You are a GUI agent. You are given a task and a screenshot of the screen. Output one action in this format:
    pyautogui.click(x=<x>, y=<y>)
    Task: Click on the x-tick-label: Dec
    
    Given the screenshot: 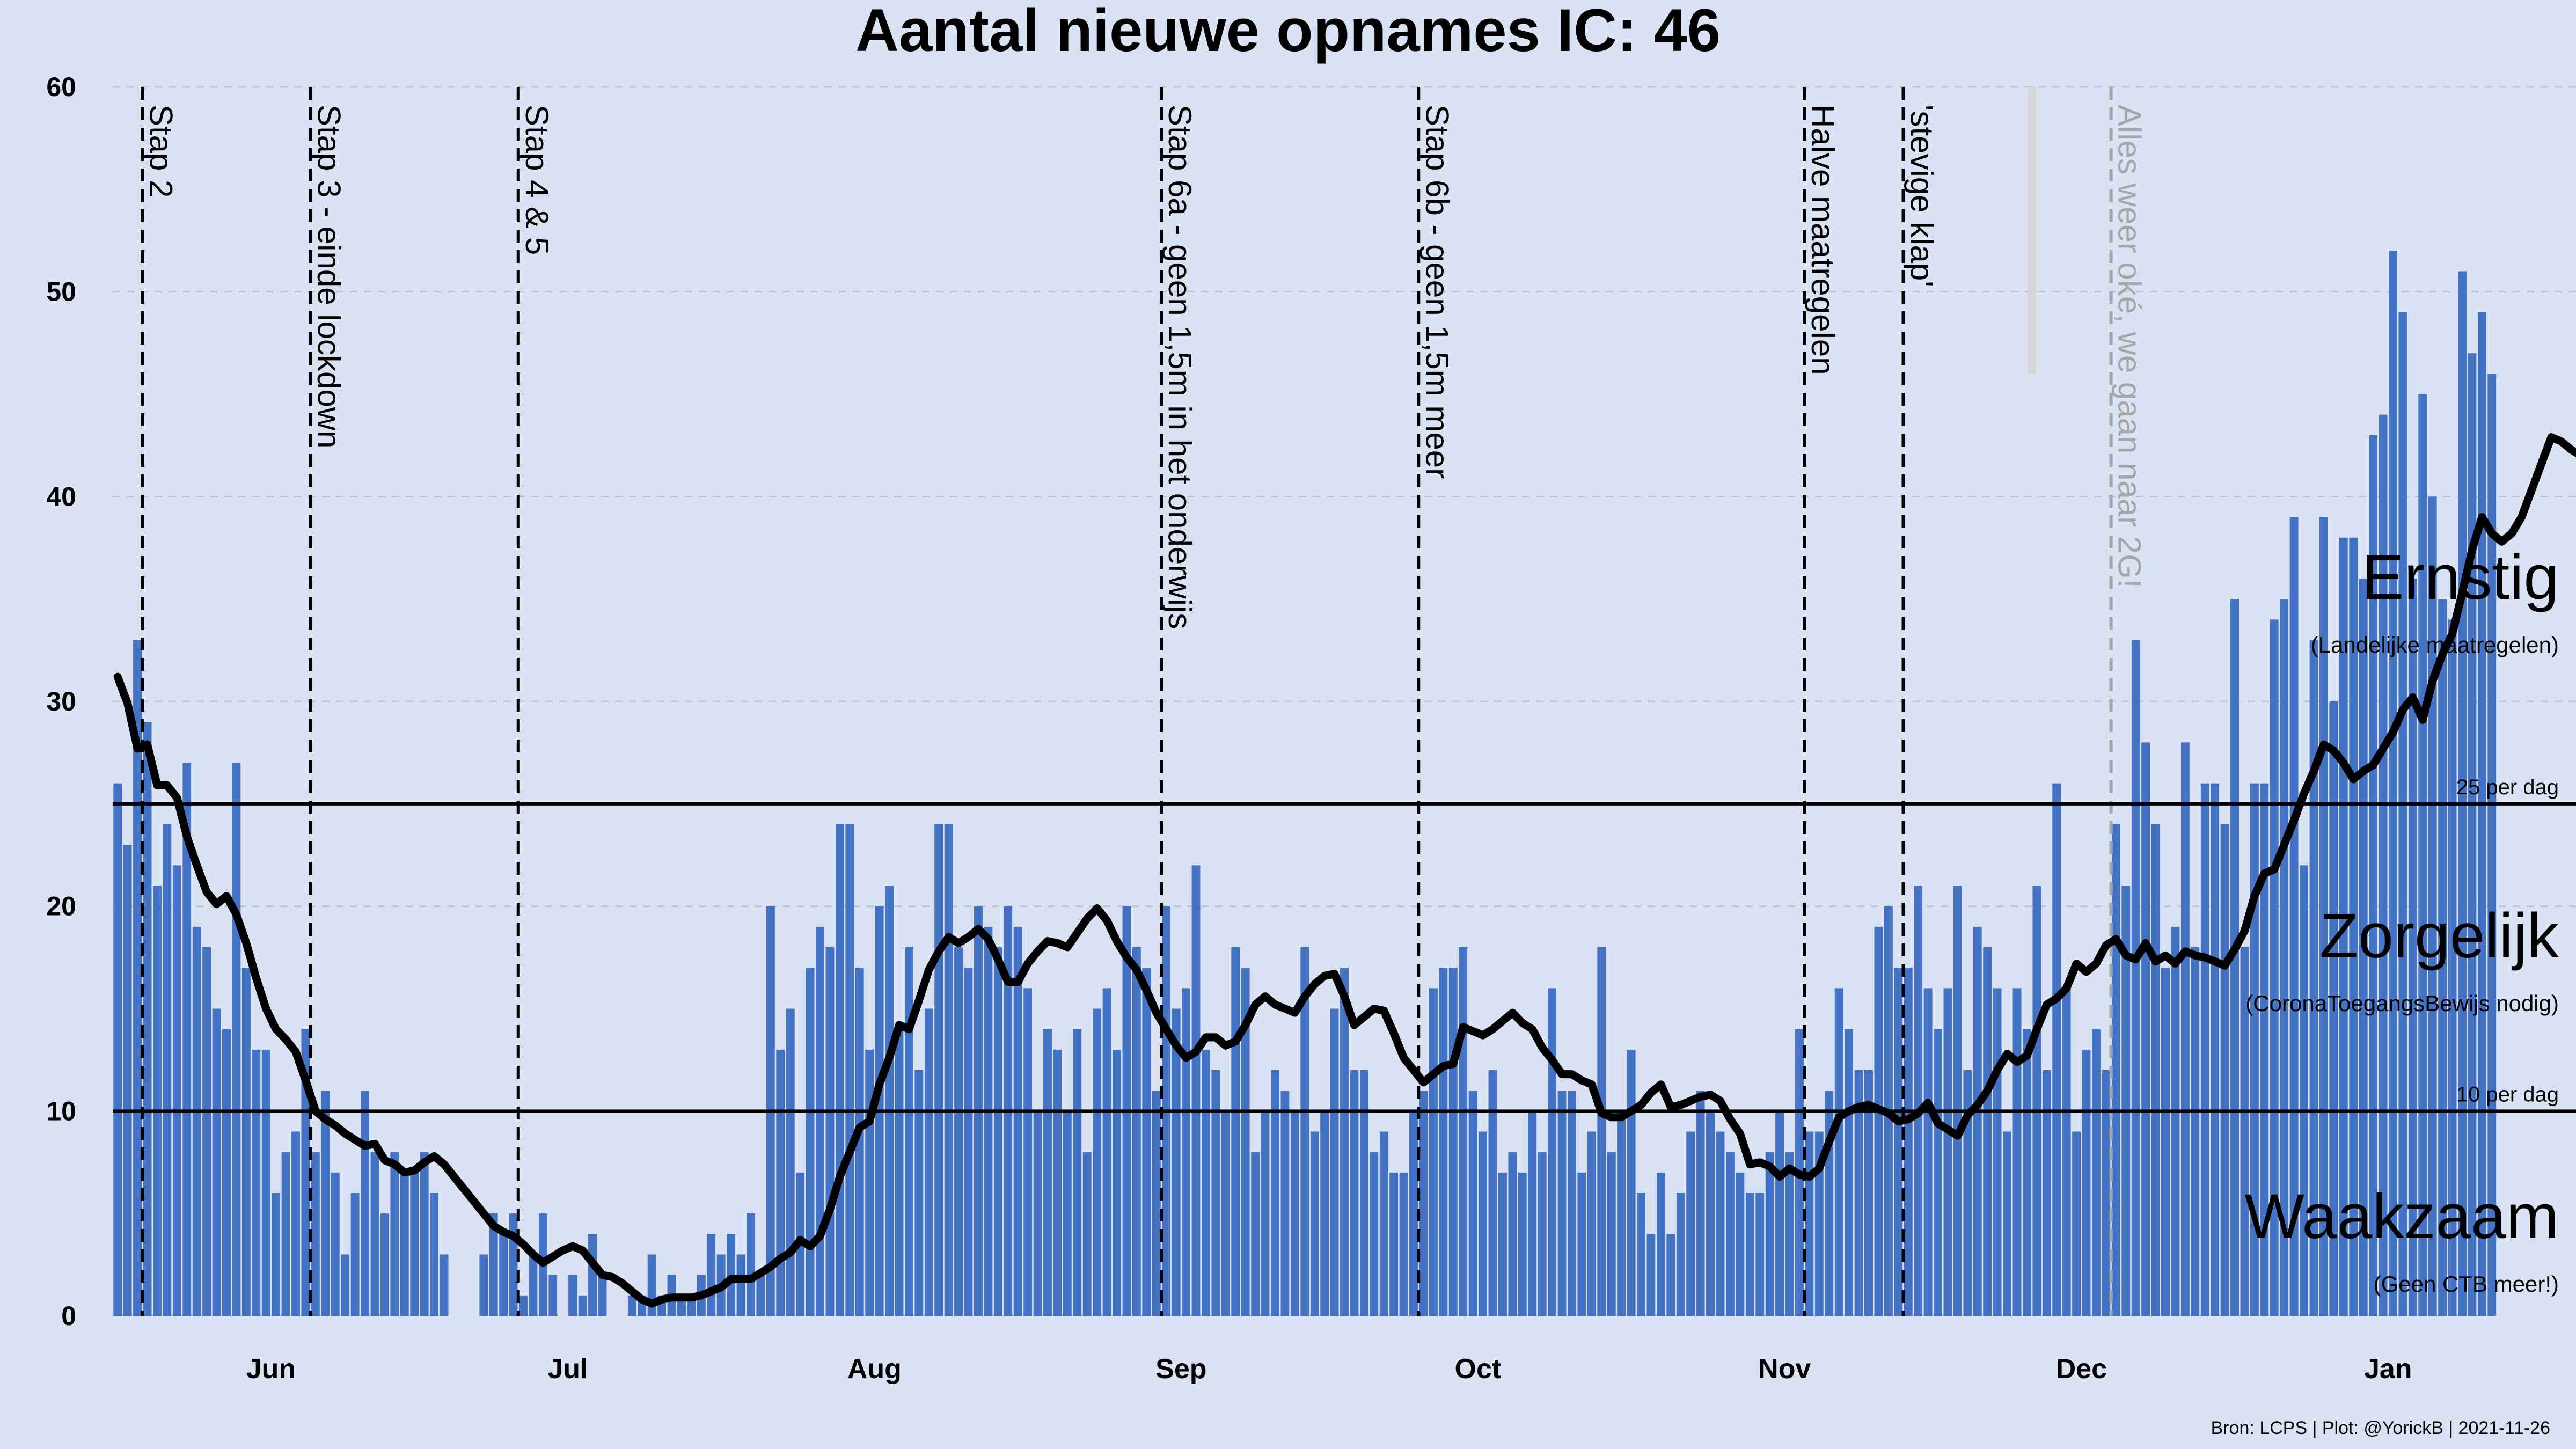 What is the action you would take?
    pyautogui.click(x=2081, y=1369)
    